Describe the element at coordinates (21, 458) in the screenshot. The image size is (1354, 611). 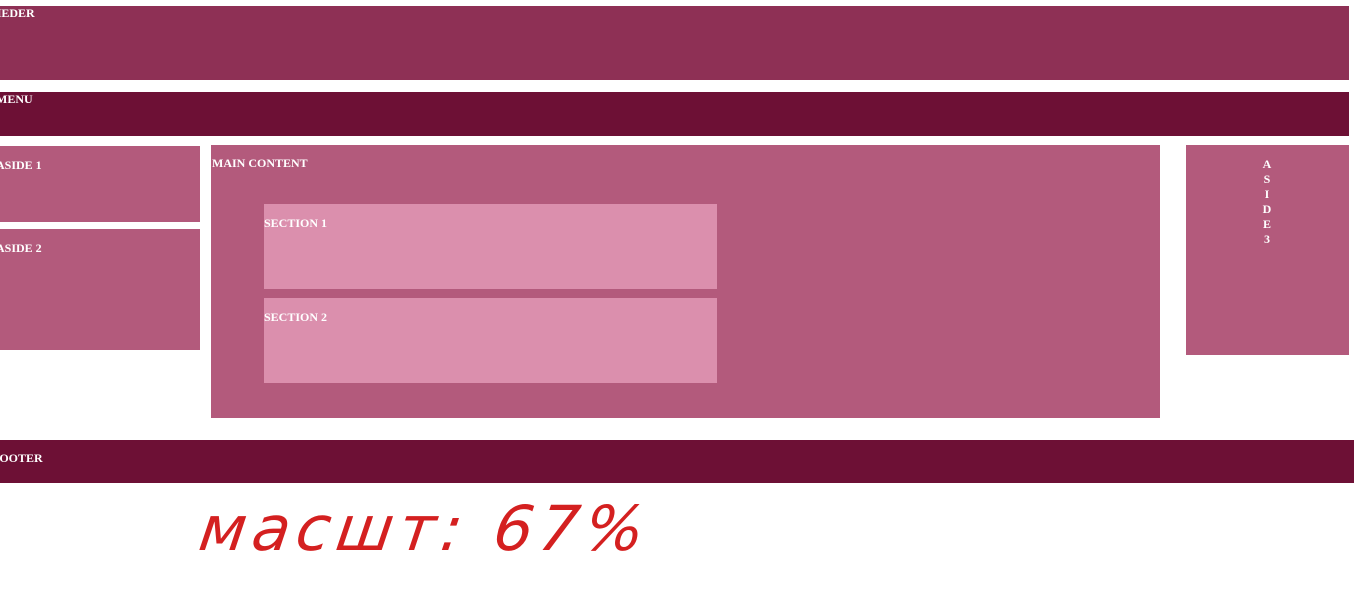
I see `footer-label: FOOTER` at that location.